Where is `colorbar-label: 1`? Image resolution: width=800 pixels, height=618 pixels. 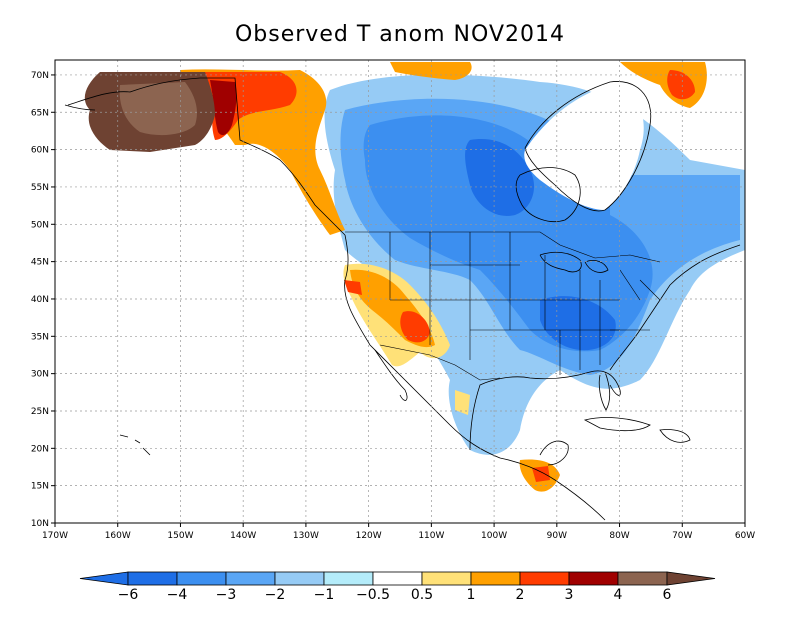 colorbar-label: 1 is located at coordinates (471, 595).